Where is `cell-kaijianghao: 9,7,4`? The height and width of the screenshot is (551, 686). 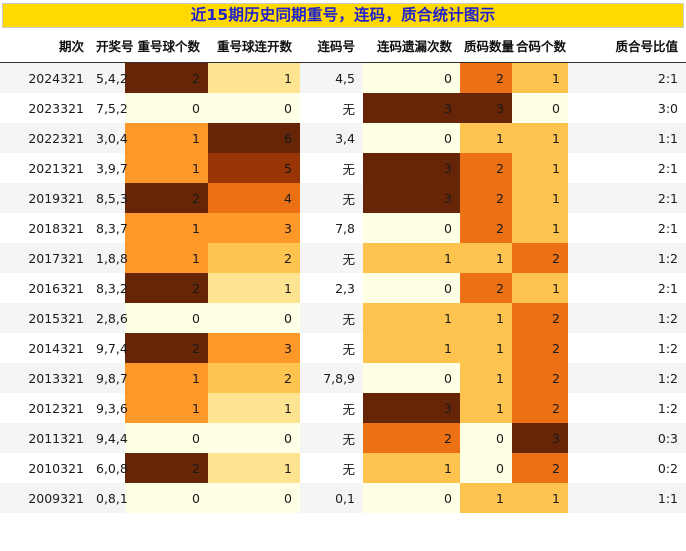
cell-kaijianghao: 9,7,4 is located at coordinates (110, 348).